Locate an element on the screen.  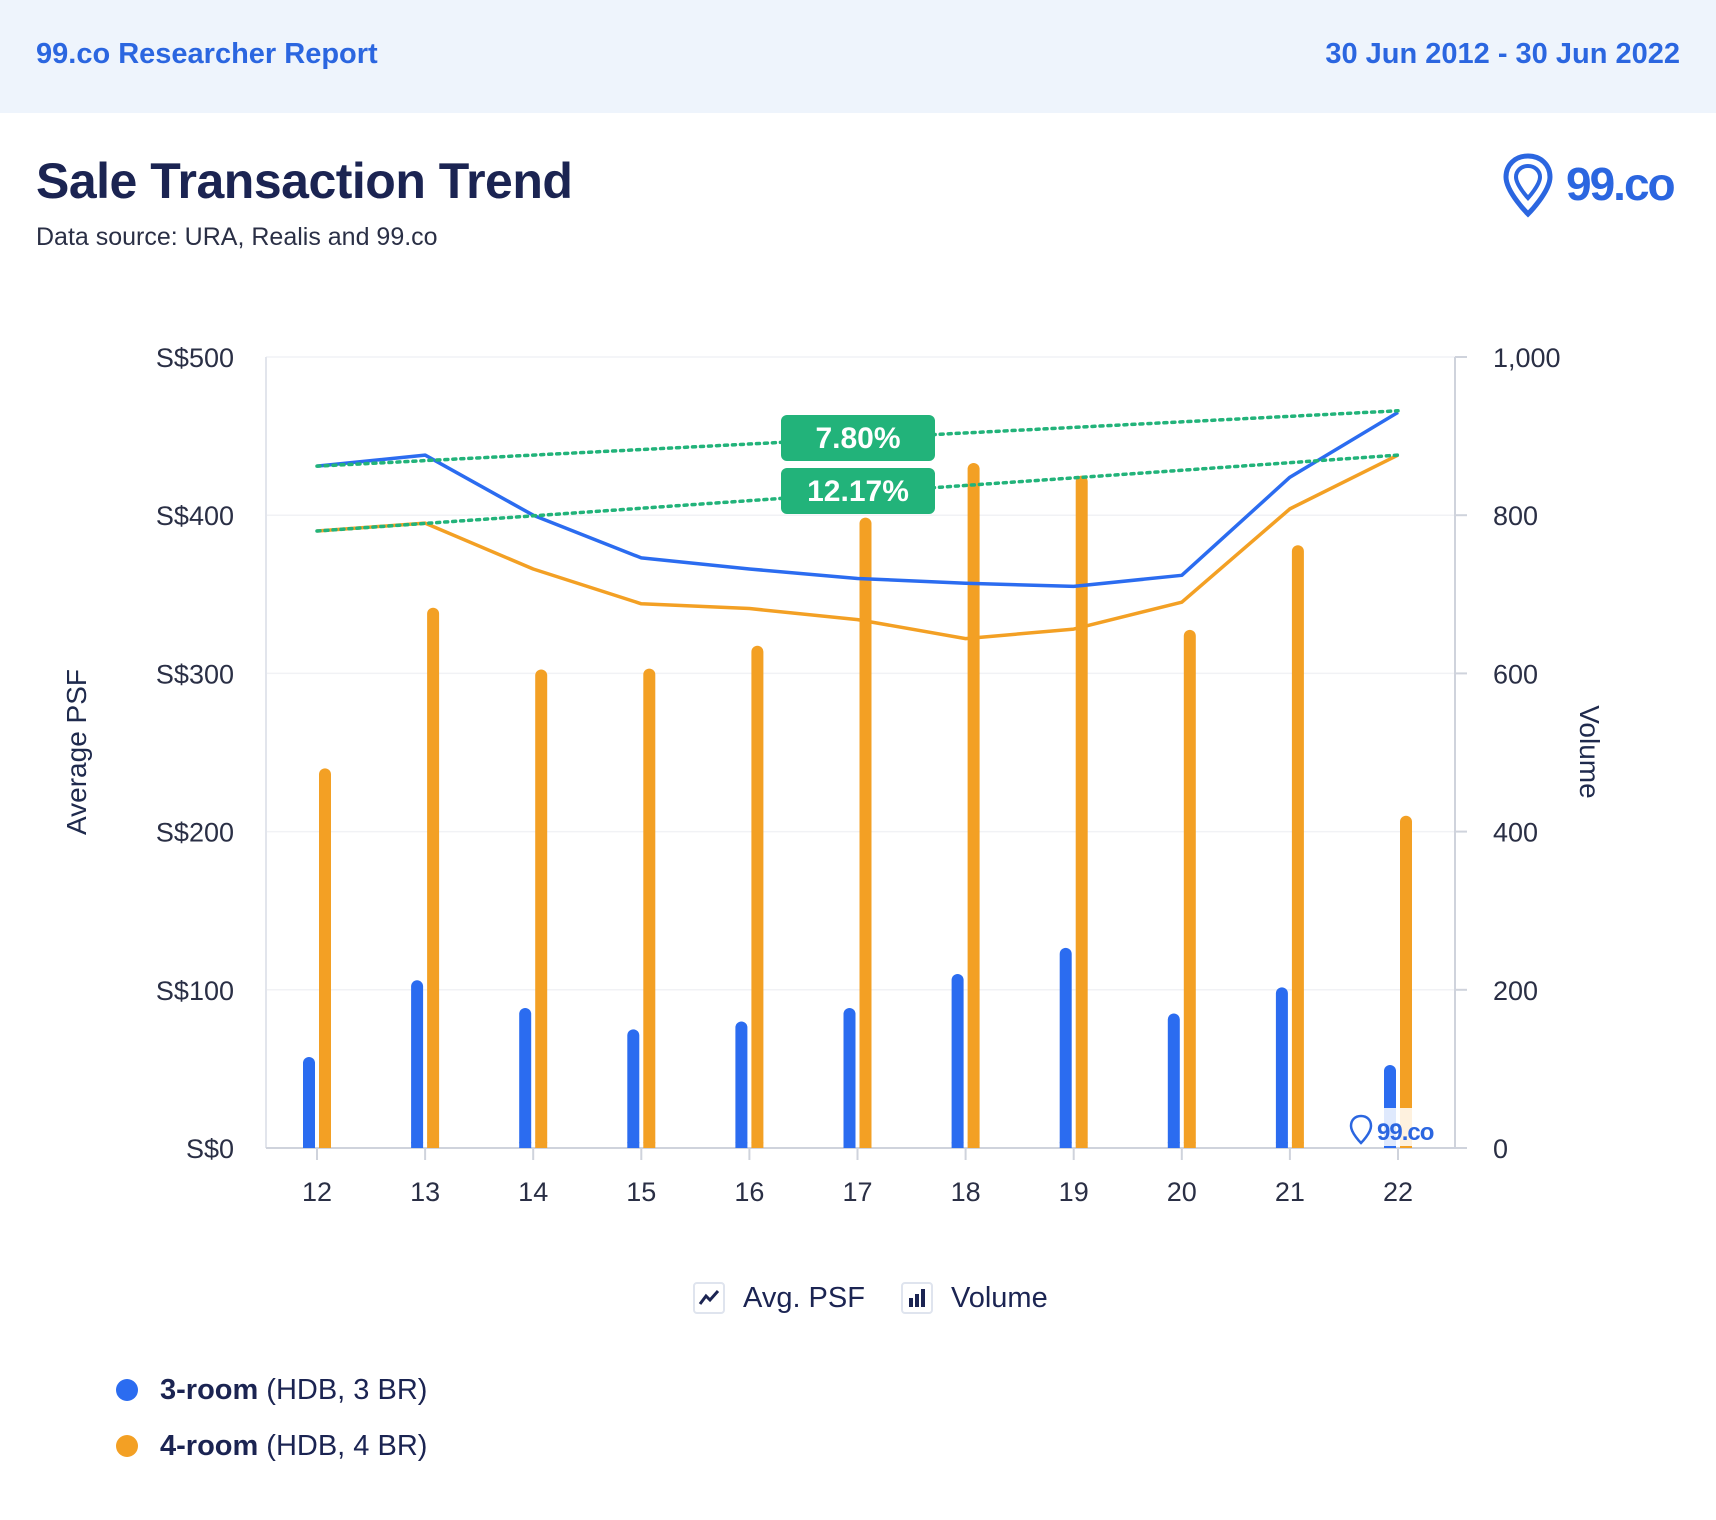
x-tick-label: 20 is located at coordinates (1182, 1192).